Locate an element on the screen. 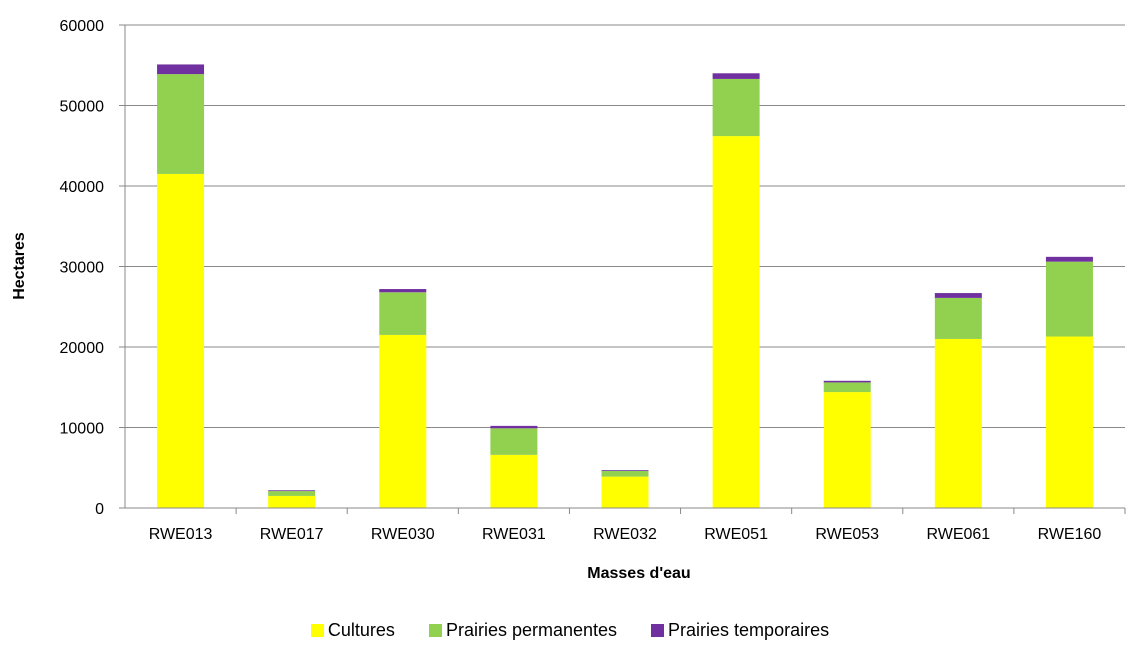 This screenshot has height=655, width=1140. y-tick-label: 30000 is located at coordinates (82, 268).